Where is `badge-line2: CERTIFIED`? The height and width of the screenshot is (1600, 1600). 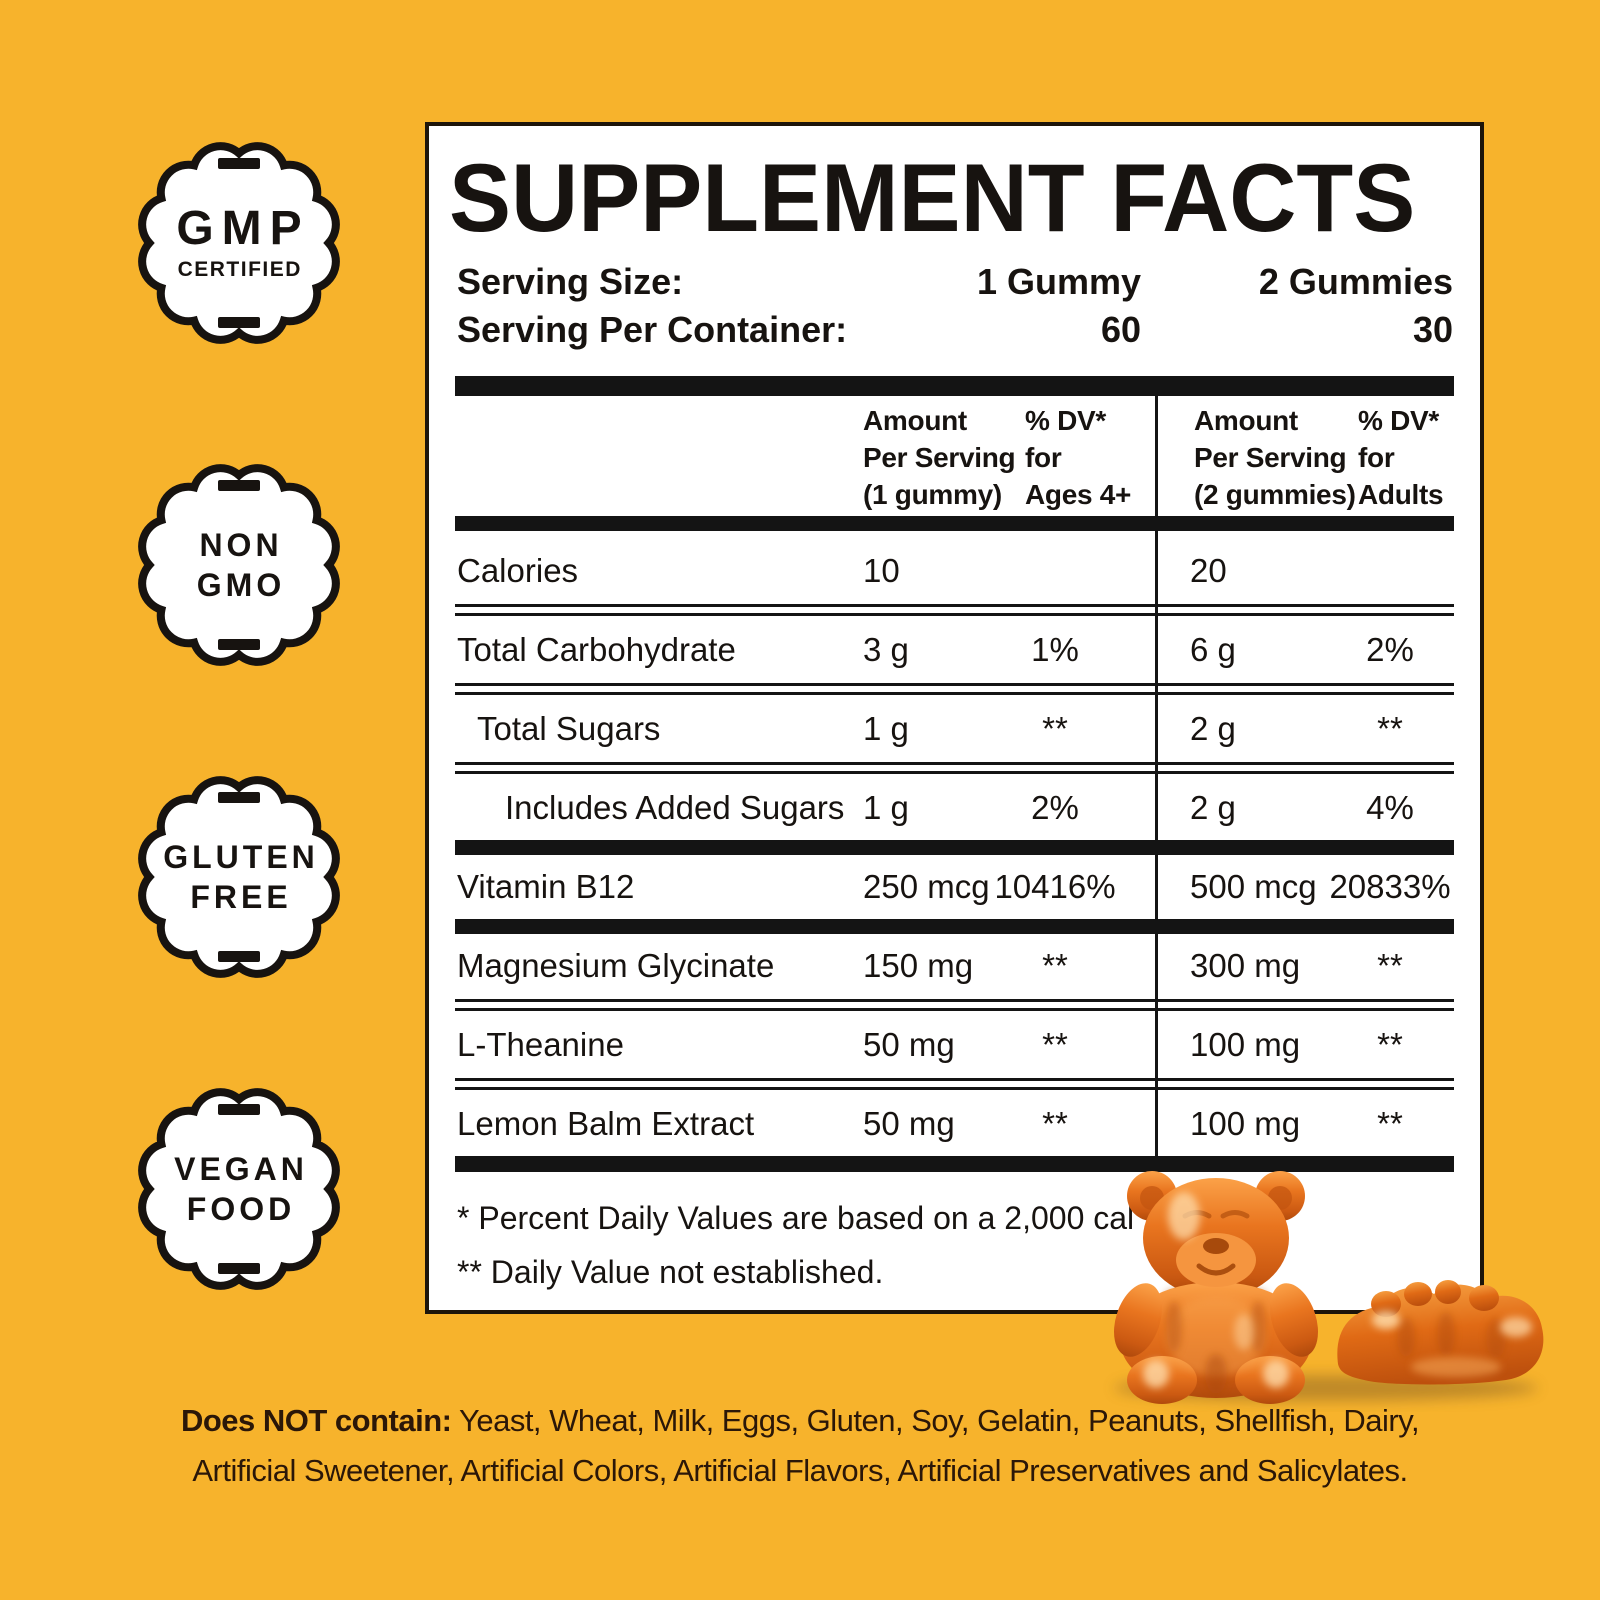 badge-line2: CERTIFIED is located at coordinates (239, 269).